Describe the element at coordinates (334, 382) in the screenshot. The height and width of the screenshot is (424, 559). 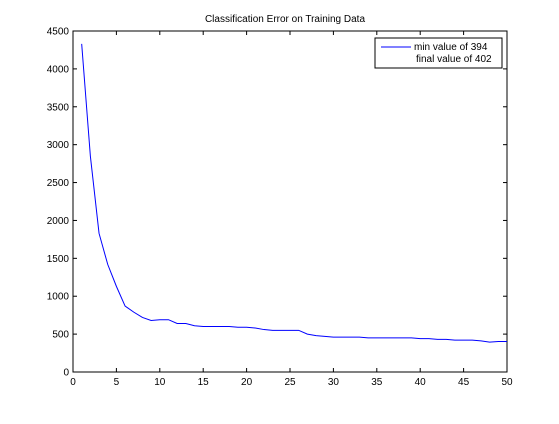
I see `x-tick-label: 30` at that location.